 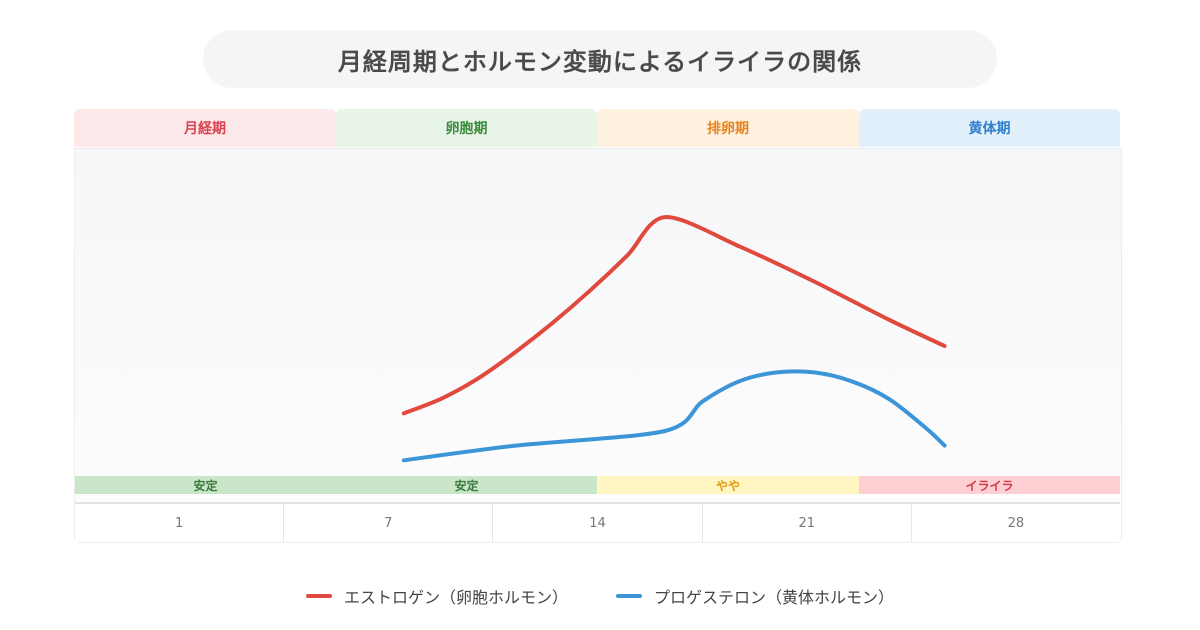 What do you see at coordinates (205, 485) in the screenshot?
I see `mood-band-1: 安定` at bounding box center [205, 485].